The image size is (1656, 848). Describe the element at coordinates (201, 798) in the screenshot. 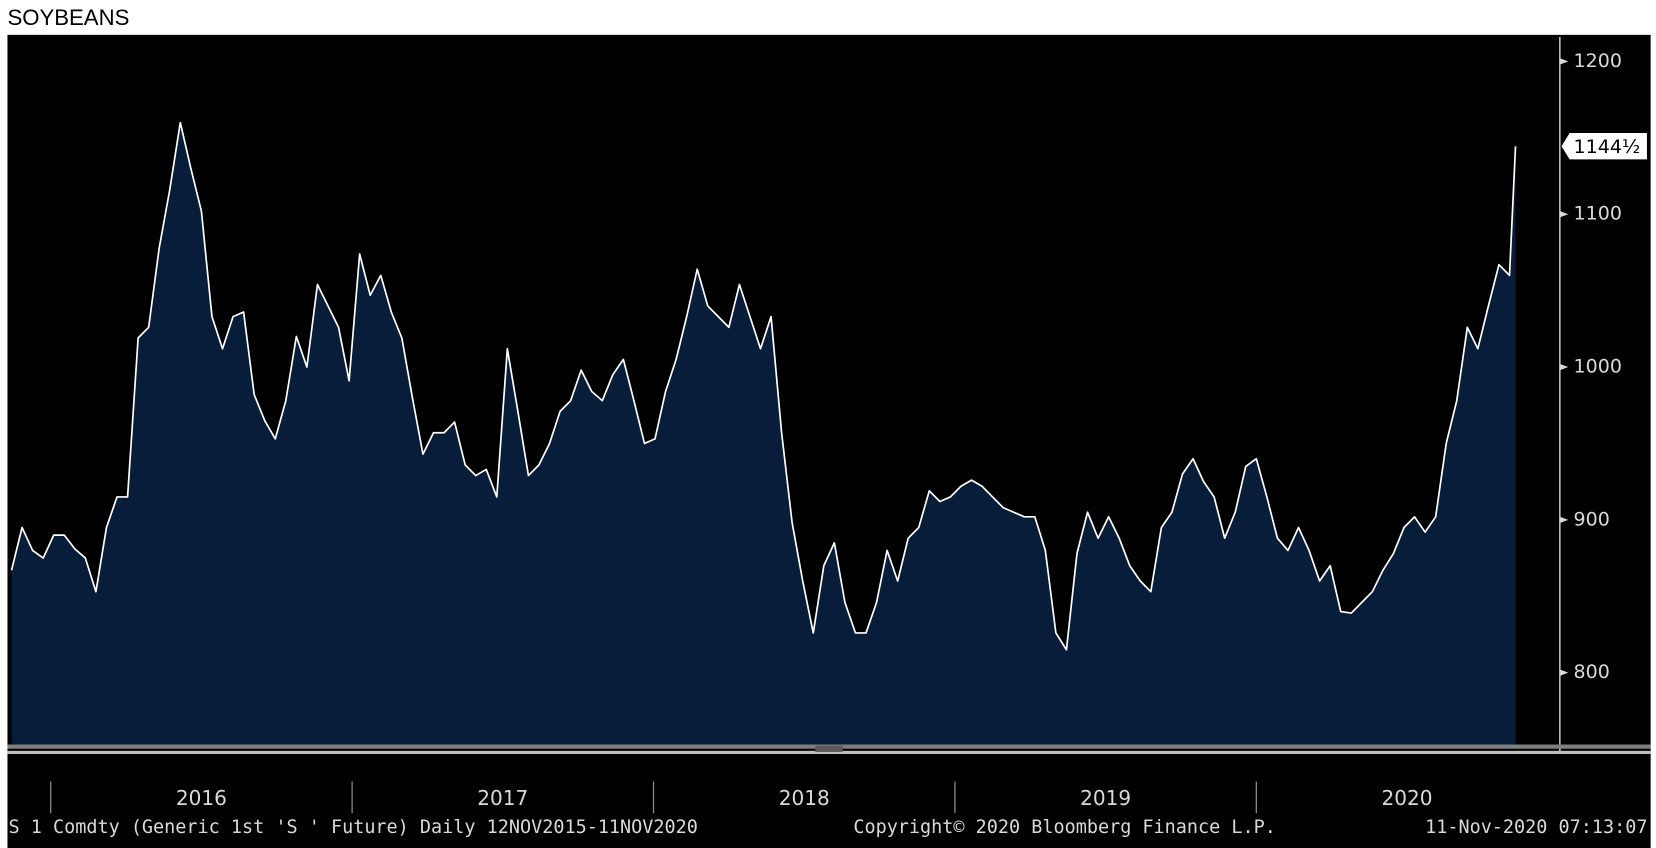

I see `x-tick-label: 2016` at that location.